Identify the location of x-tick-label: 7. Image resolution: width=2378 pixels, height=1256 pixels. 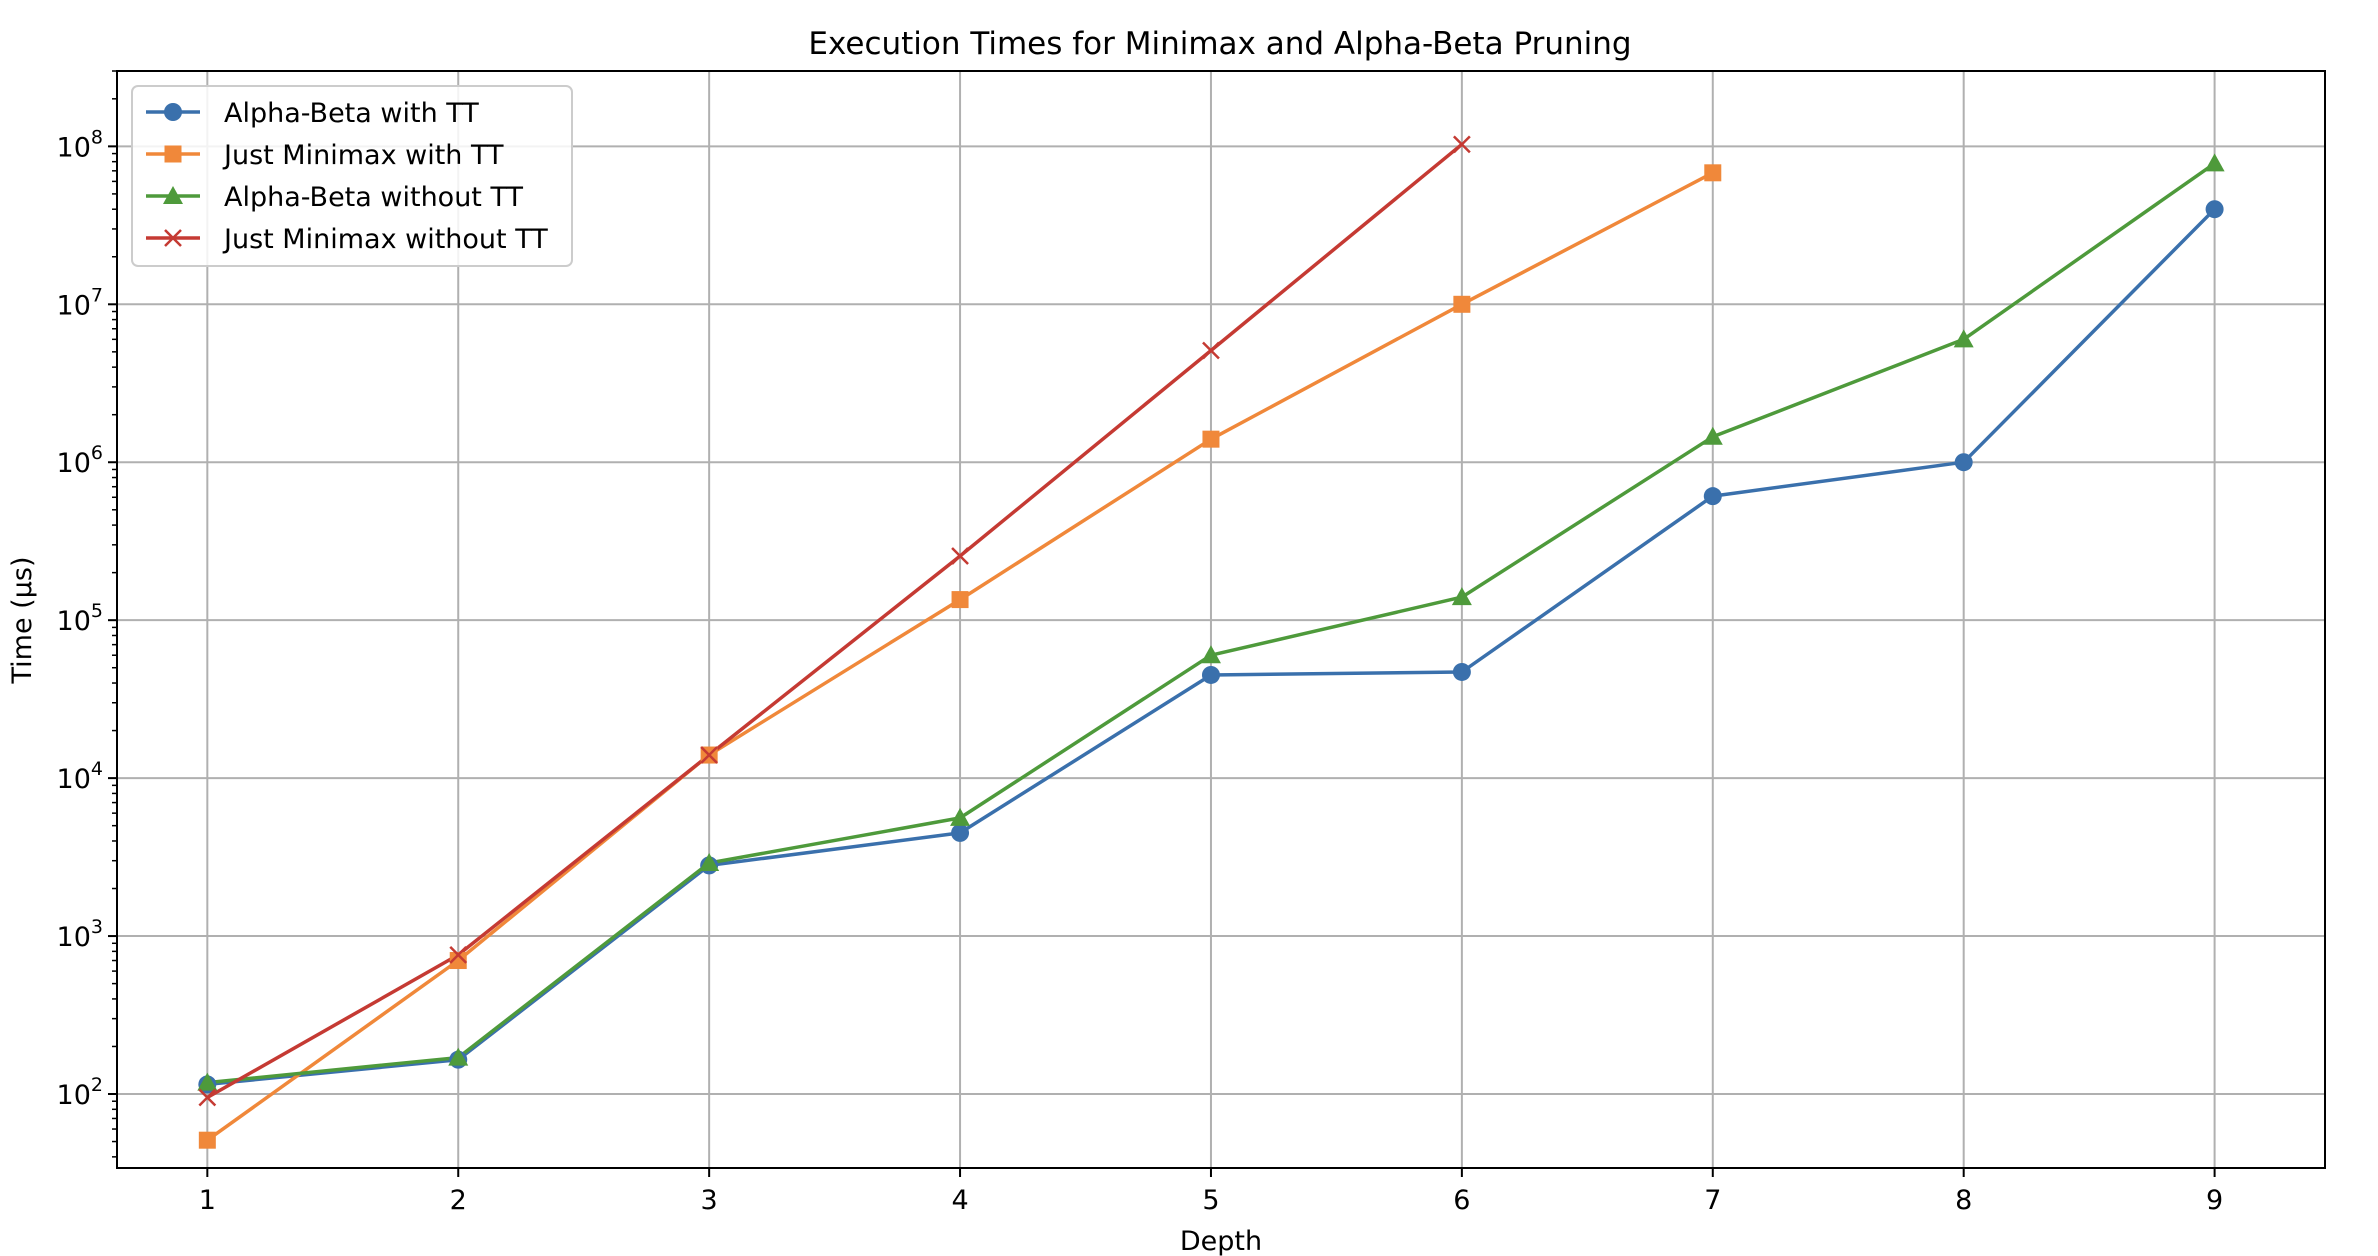
(1712, 1200).